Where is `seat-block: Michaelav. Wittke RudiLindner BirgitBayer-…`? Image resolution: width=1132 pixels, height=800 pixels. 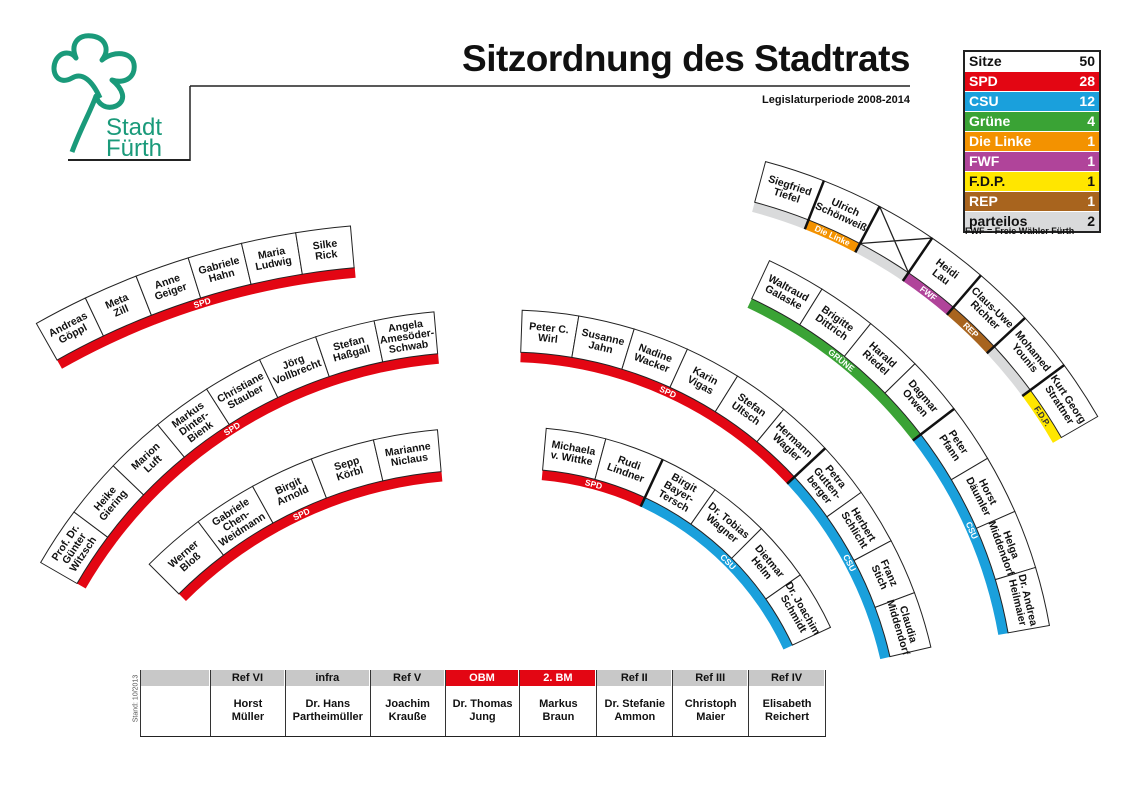 seat-block: Michaelav. Wittke RudiLindner BirgitBayer-… is located at coordinates (686, 538).